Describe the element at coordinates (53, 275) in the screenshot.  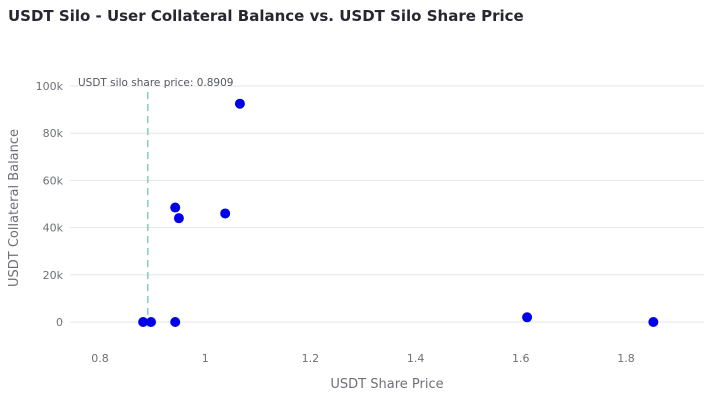
I see `y-tick-label: 20k` at that location.